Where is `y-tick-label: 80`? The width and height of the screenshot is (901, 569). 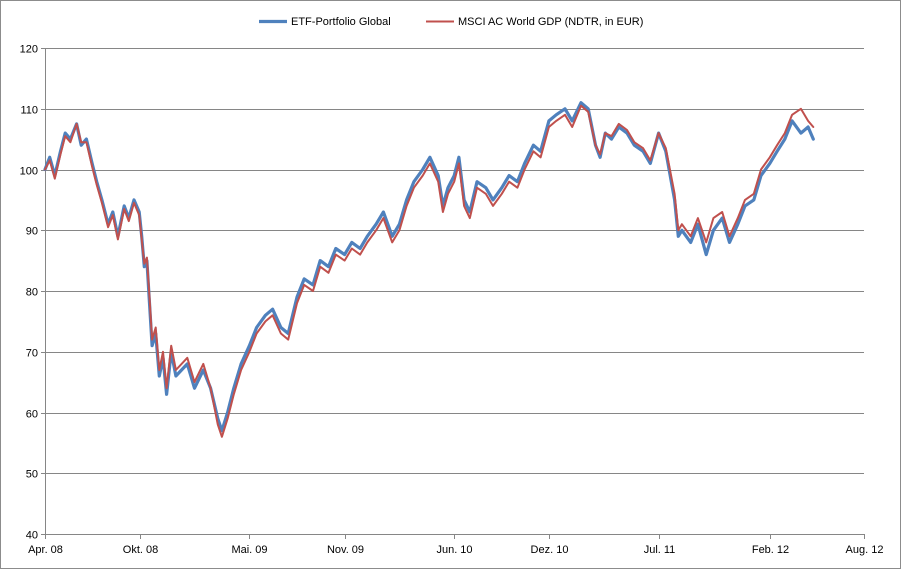 y-tick-label: 80 is located at coordinates (32, 293).